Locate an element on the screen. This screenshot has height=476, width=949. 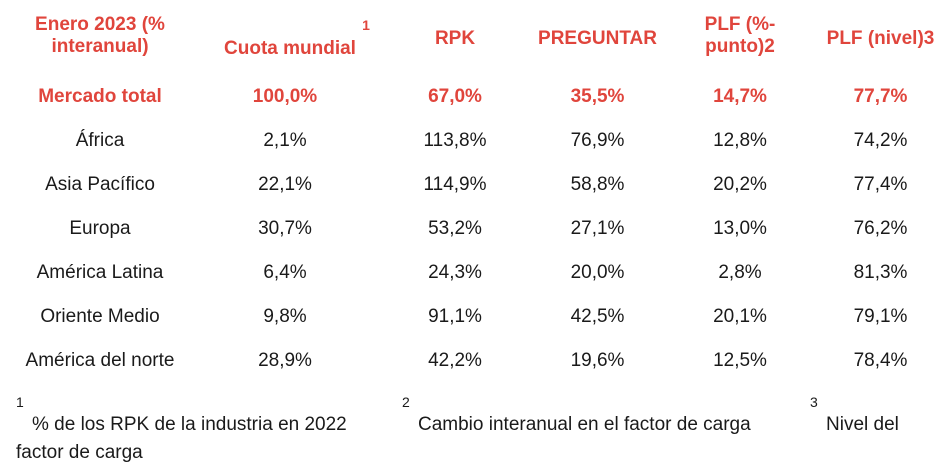
header-world-share: Cuota mundial is located at coordinates (290, 49).